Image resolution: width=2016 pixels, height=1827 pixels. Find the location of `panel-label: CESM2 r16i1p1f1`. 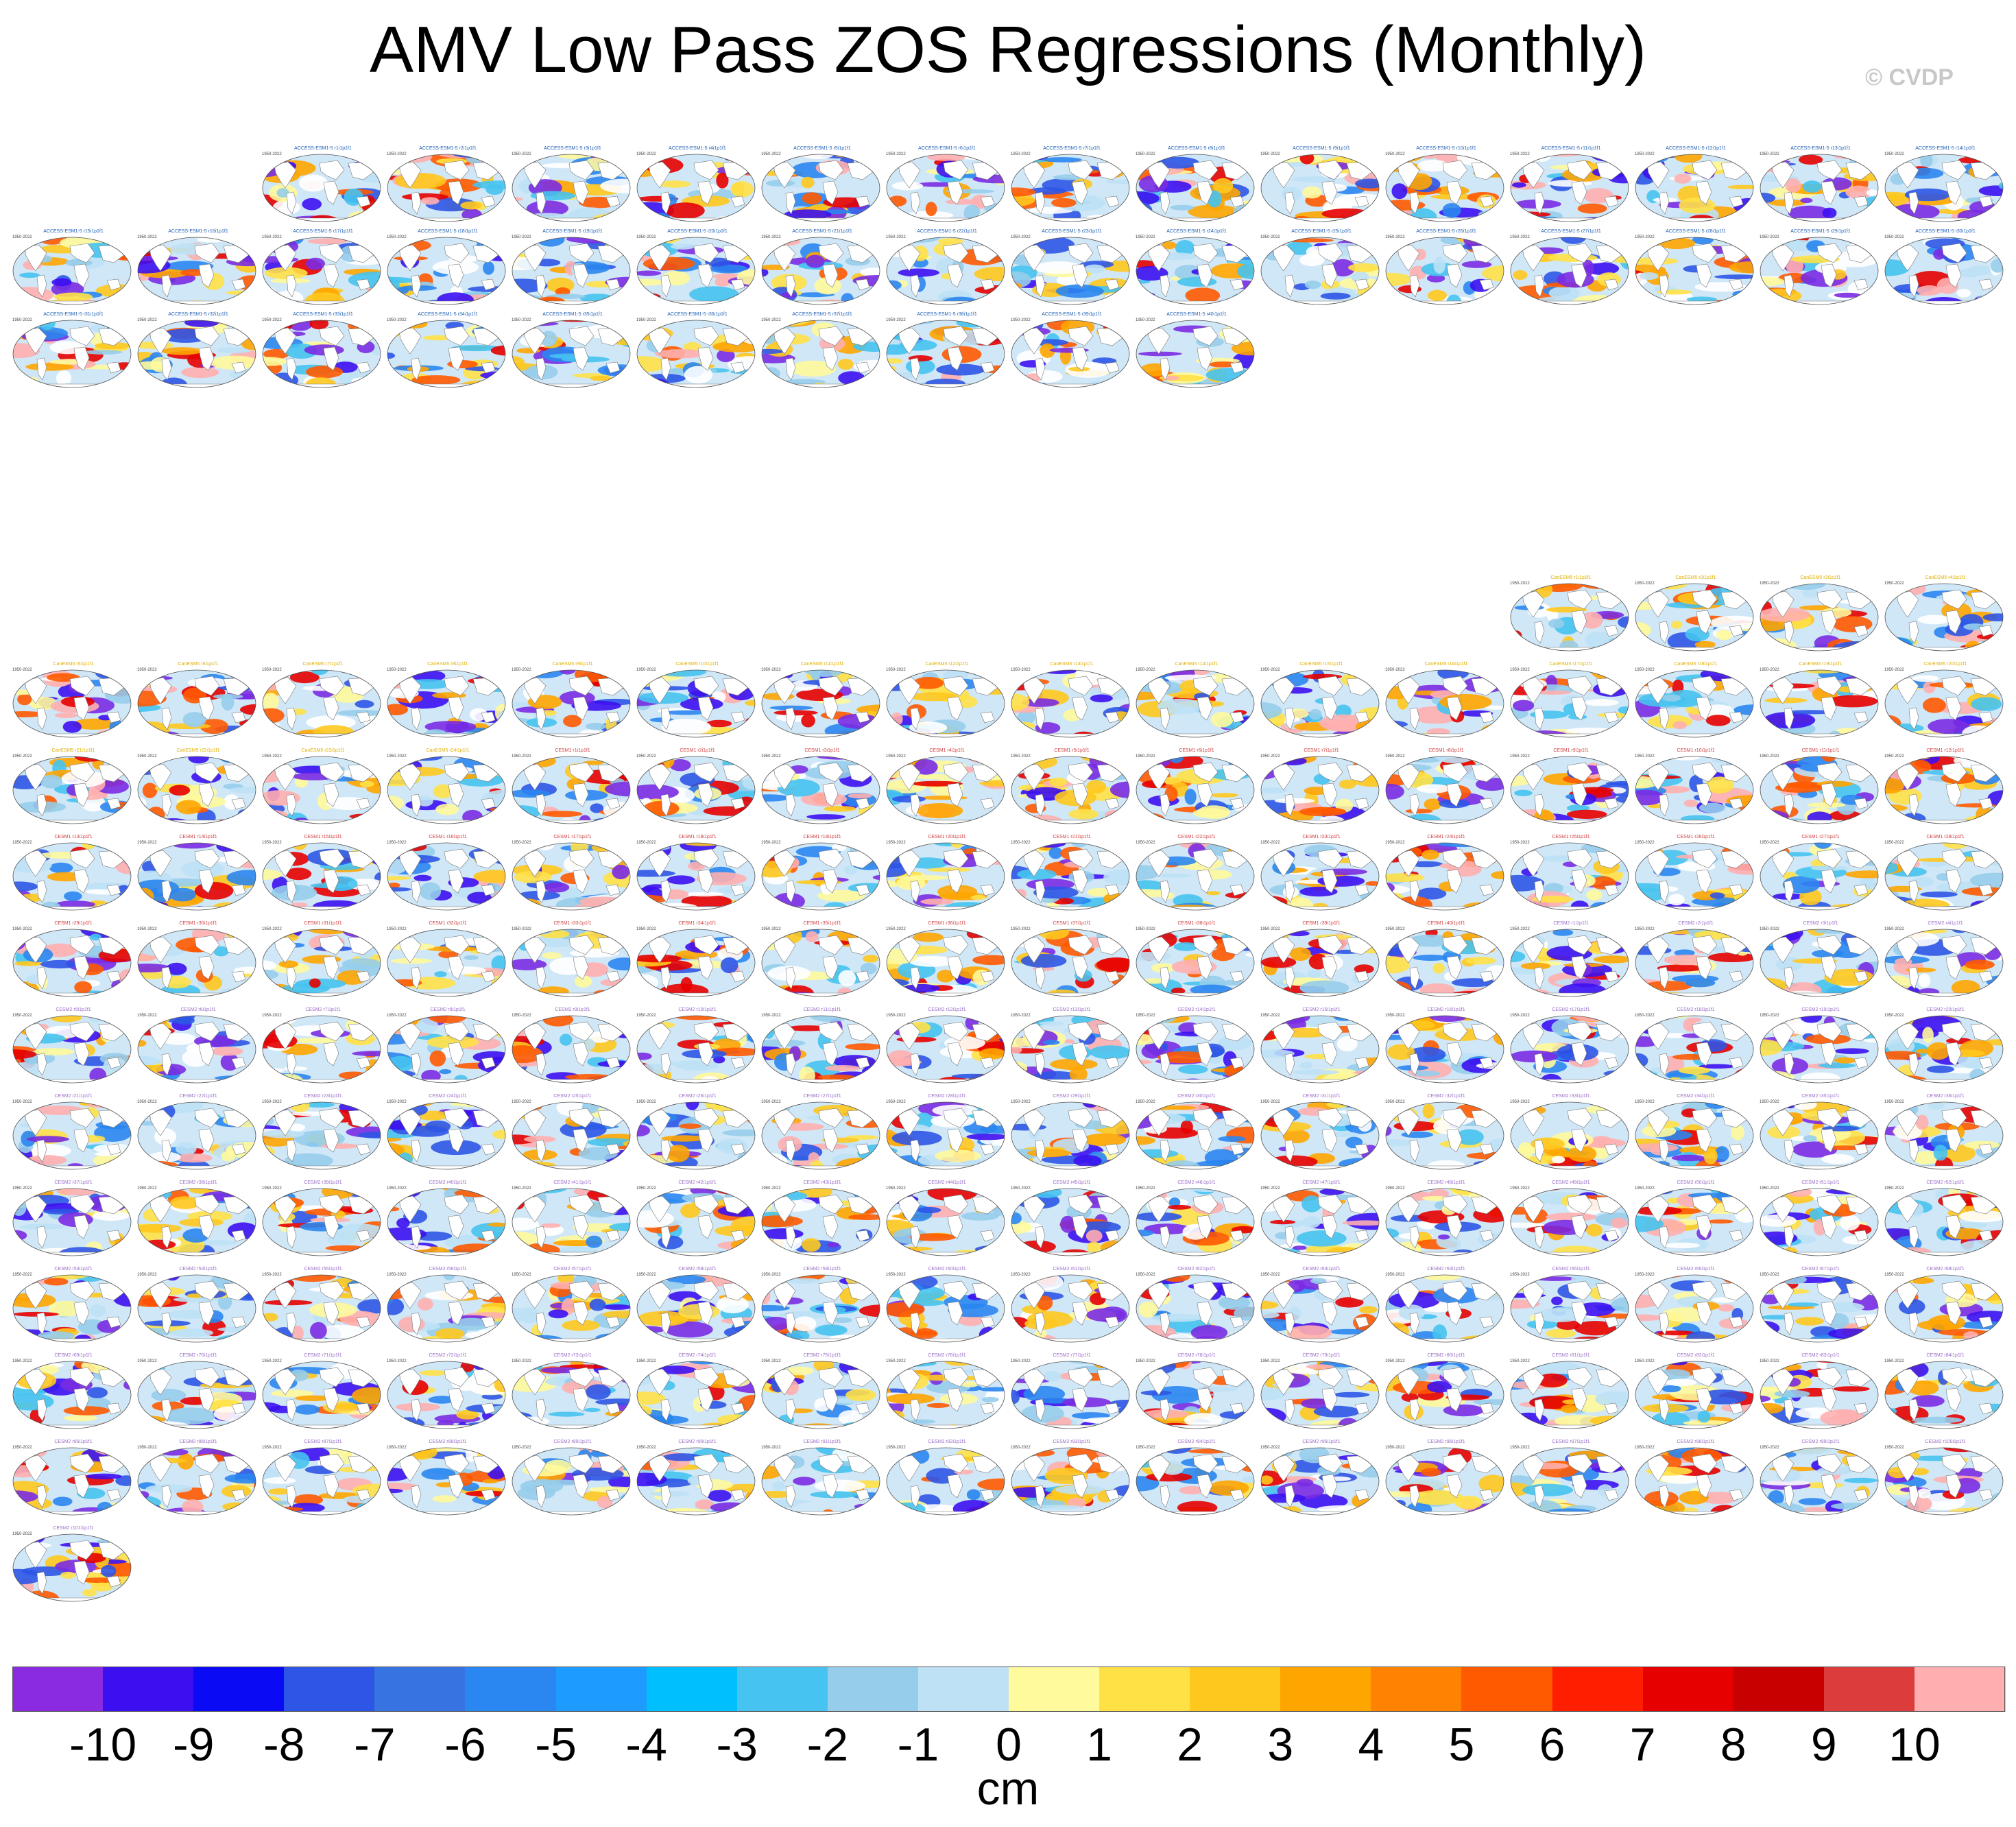

panel-label: CESM2 r16i1p1f1 is located at coordinates (1446, 1010).